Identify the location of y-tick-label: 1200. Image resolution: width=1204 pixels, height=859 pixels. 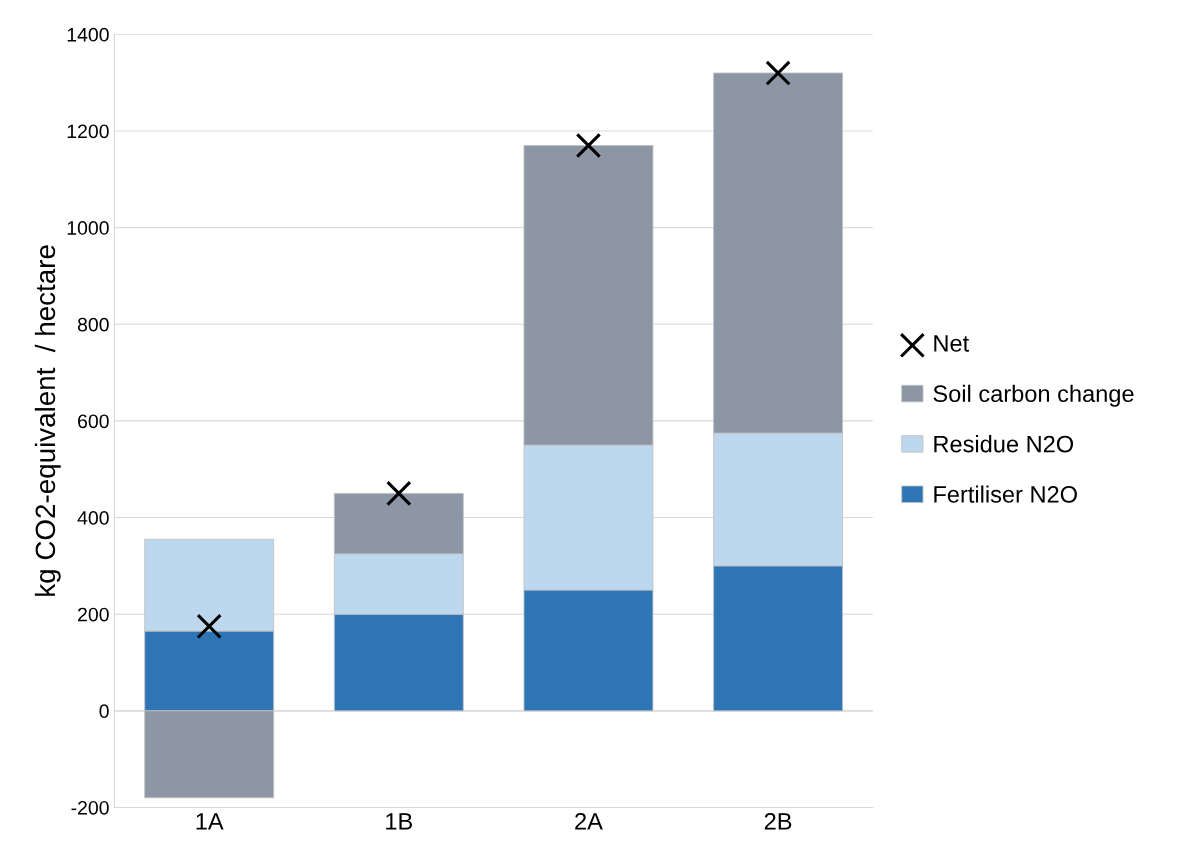
(88, 131).